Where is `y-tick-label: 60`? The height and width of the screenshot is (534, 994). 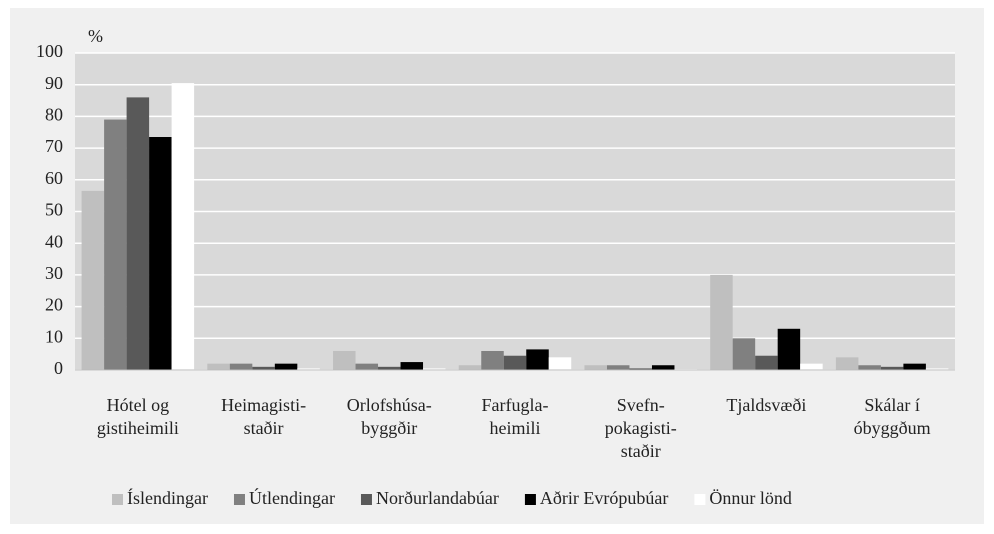 y-tick-label: 60 is located at coordinates (54, 178).